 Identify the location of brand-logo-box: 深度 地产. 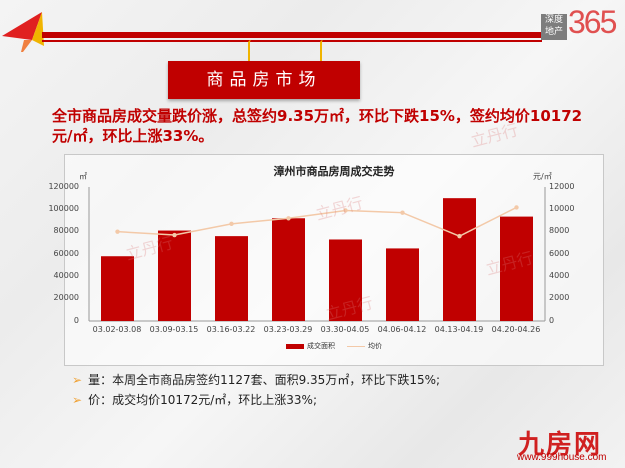
(554, 27).